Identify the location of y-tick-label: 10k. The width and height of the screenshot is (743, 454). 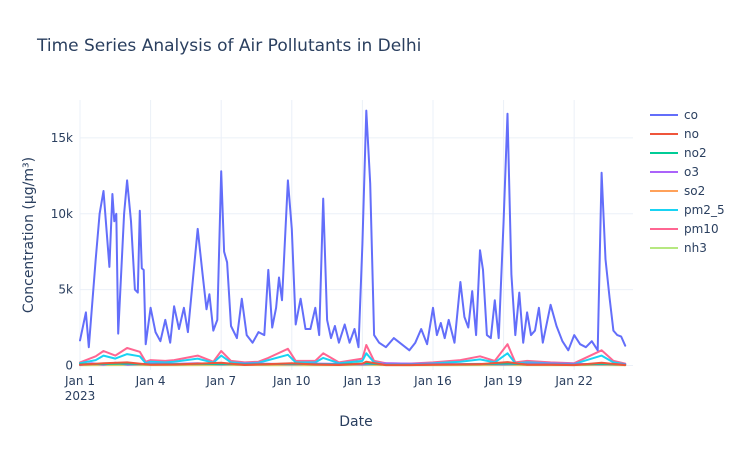
(62, 214).